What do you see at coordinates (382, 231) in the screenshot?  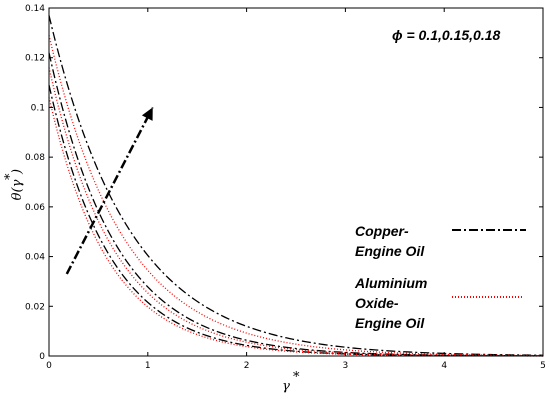 I see `legend-label-copper-line1: Copper-` at bounding box center [382, 231].